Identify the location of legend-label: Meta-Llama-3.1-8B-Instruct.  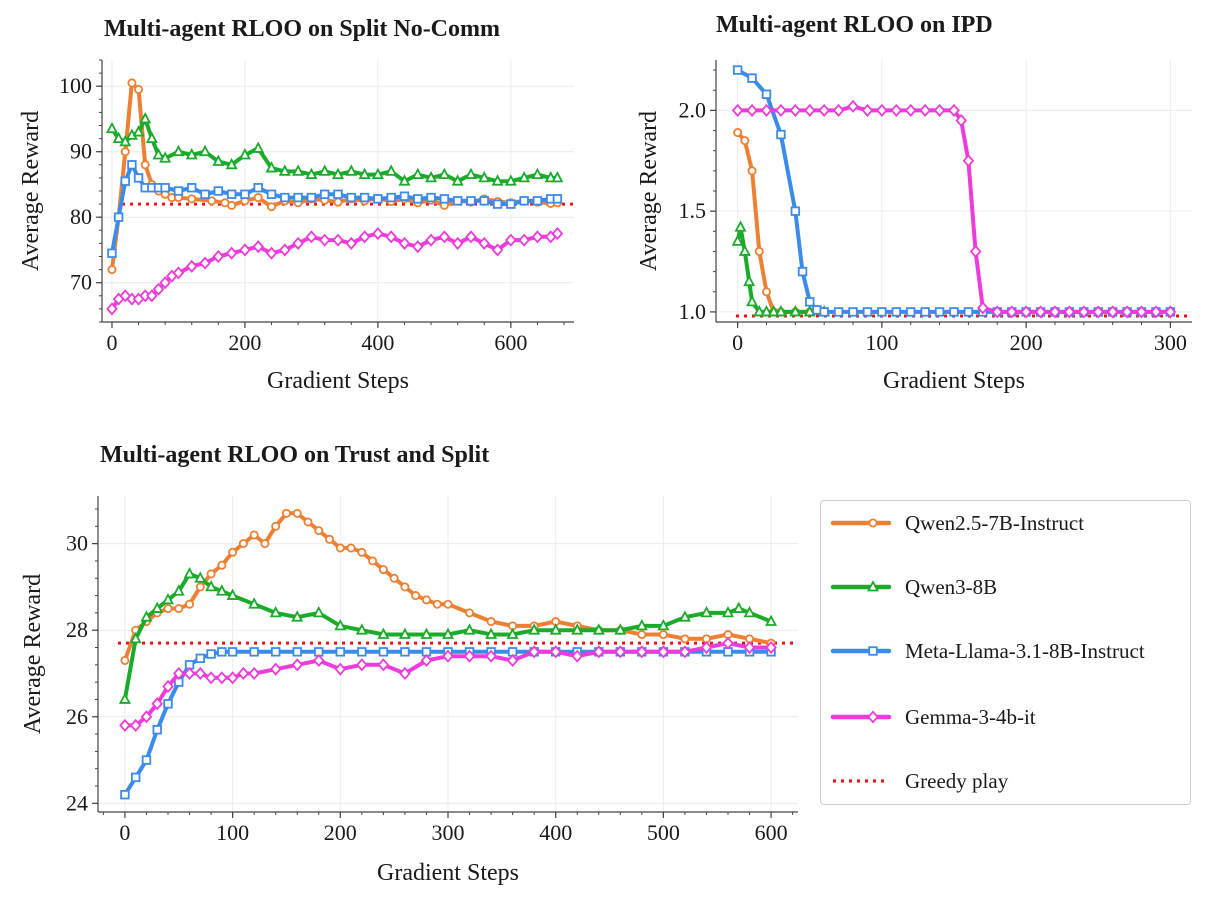
(1025, 650).